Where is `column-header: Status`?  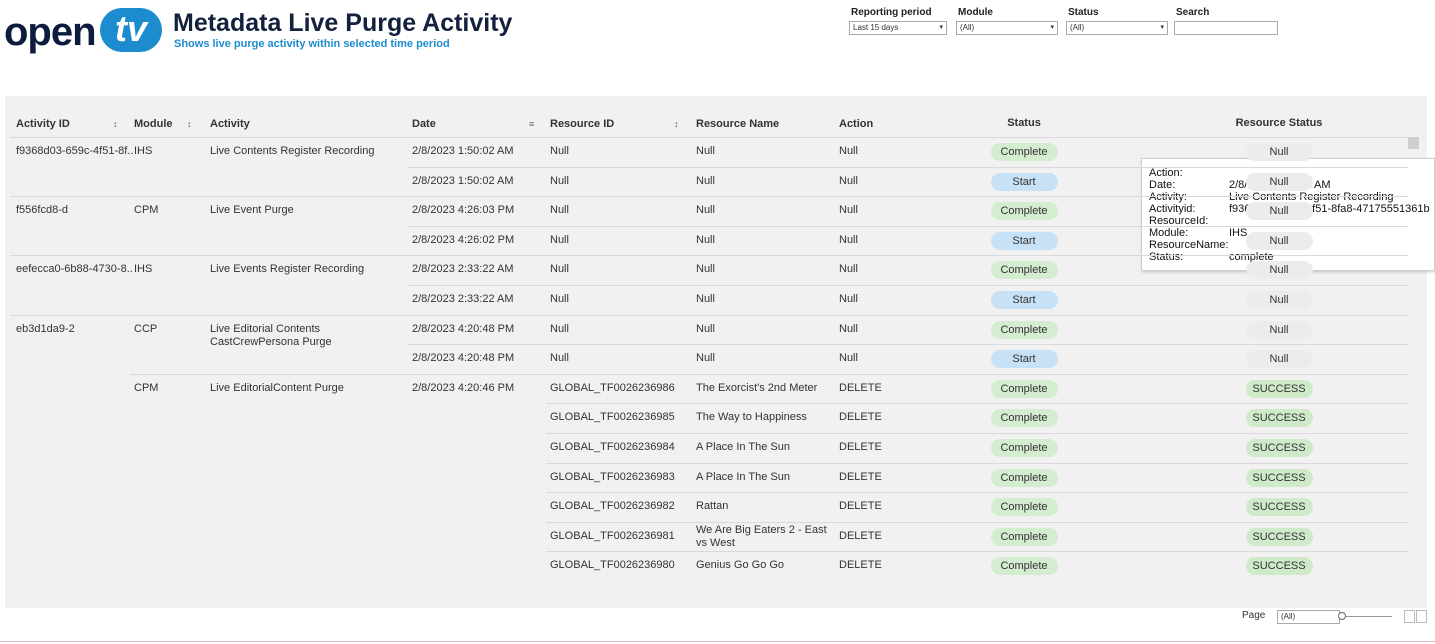
column-header: Status is located at coordinates (1024, 123).